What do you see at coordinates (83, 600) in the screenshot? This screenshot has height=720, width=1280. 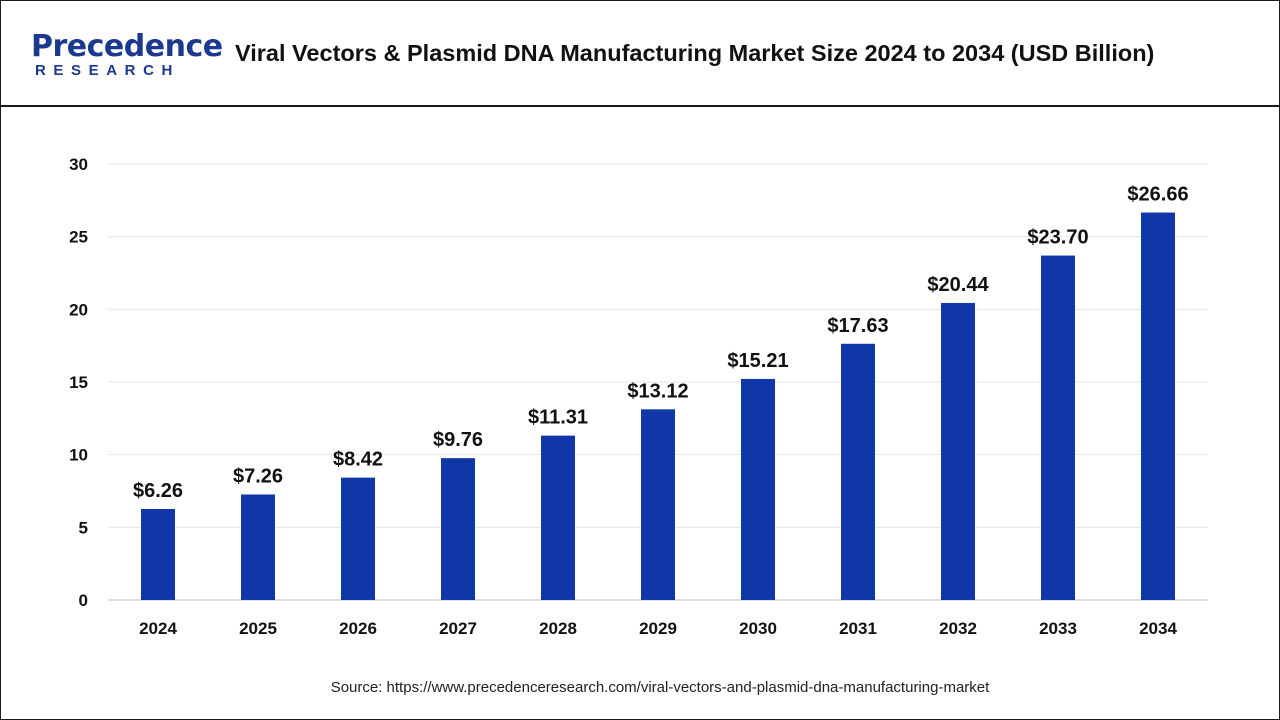 I see `y-tick-label: 0` at bounding box center [83, 600].